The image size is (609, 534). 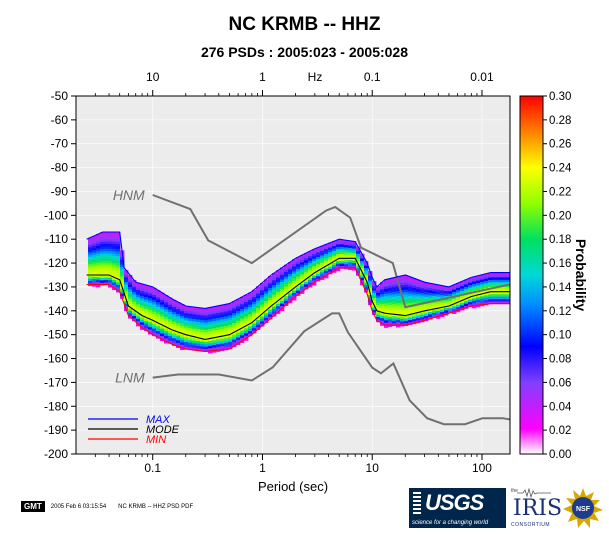 What do you see at coordinates (56, 239) in the screenshot?
I see `y-tick-label: -110` at bounding box center [56, 239].